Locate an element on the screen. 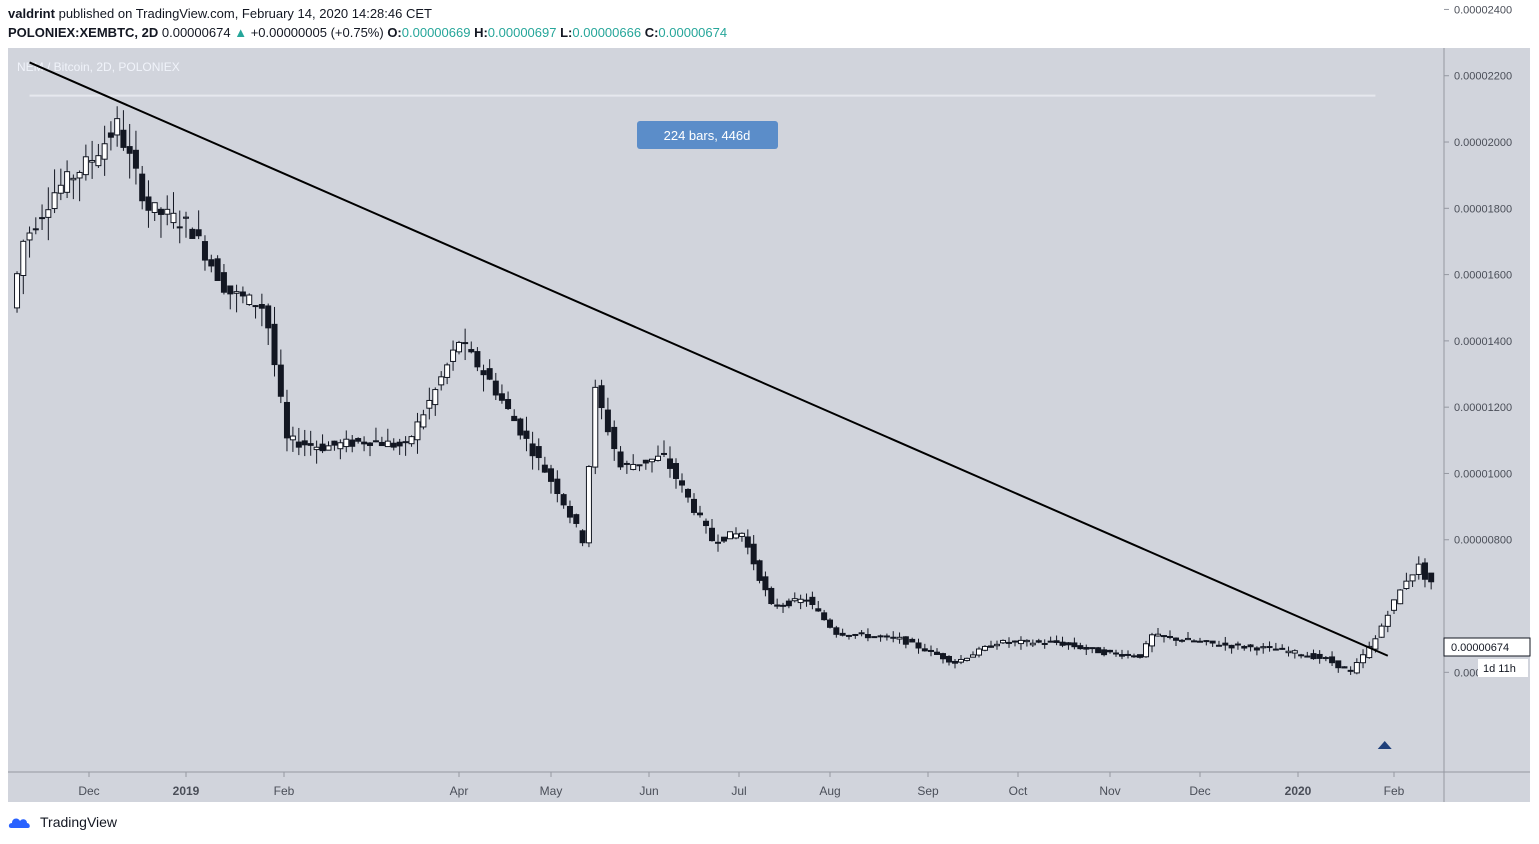  tradingview-cloud-icon is located at coordinates (19, 823).